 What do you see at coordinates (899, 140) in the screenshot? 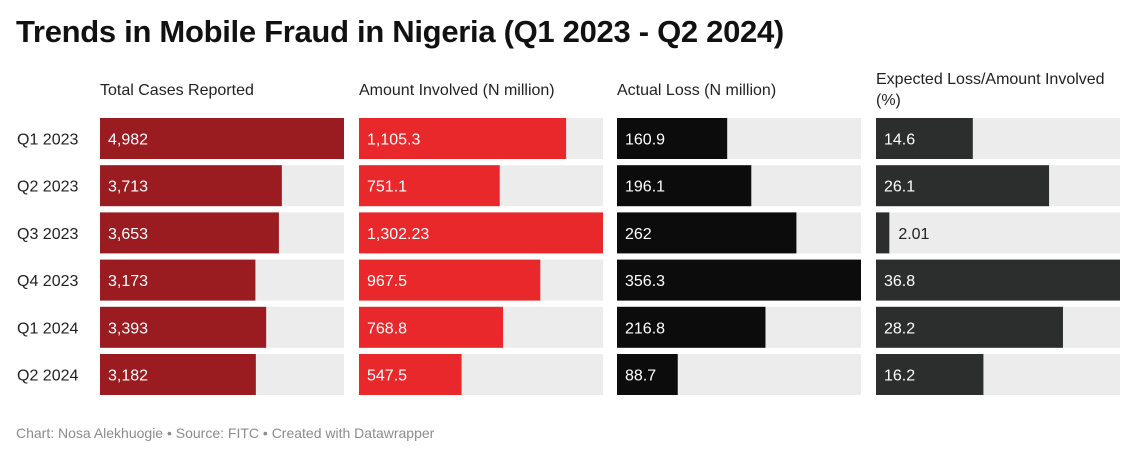
I see `bar-value-label-expected-loss-amount-involved-0: 14.6` at bounding box center [899, 140].